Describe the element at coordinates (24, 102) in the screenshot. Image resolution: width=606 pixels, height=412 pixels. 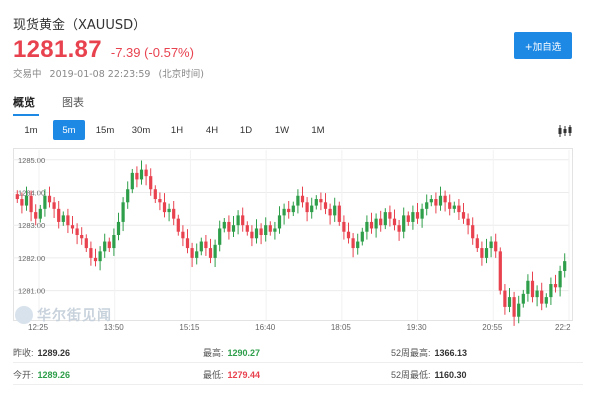
I see `tab-overview: 概览` at that location.